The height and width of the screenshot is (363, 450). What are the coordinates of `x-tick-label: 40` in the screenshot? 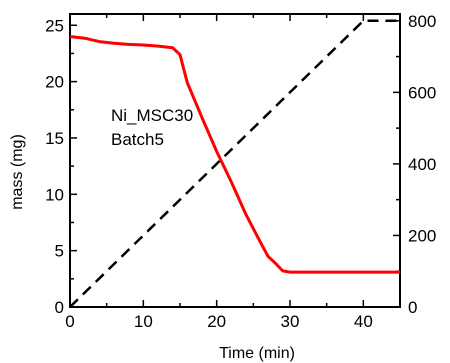 It's located at (363, 321).